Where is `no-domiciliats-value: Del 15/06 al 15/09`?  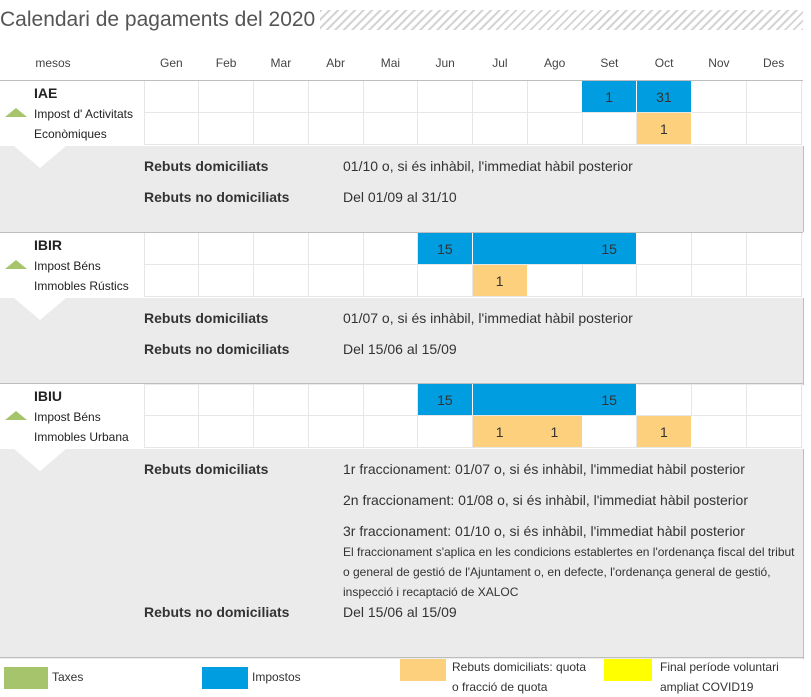
no-domiciliats-value: Del 15/06 al 15/09 is located at coordinates (400, 349).